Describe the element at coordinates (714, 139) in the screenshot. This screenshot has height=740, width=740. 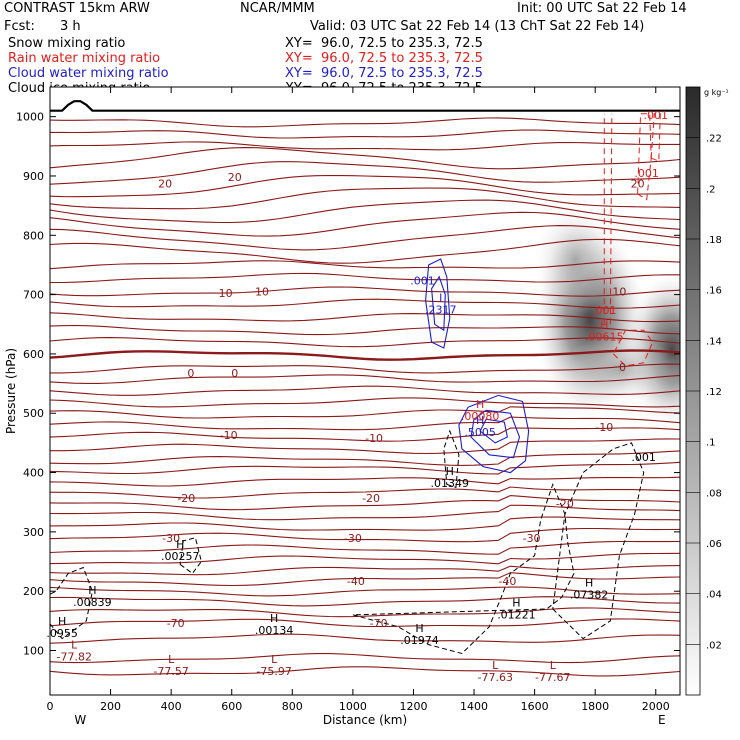
I see `colorbar-tick-label: .22` at that location.